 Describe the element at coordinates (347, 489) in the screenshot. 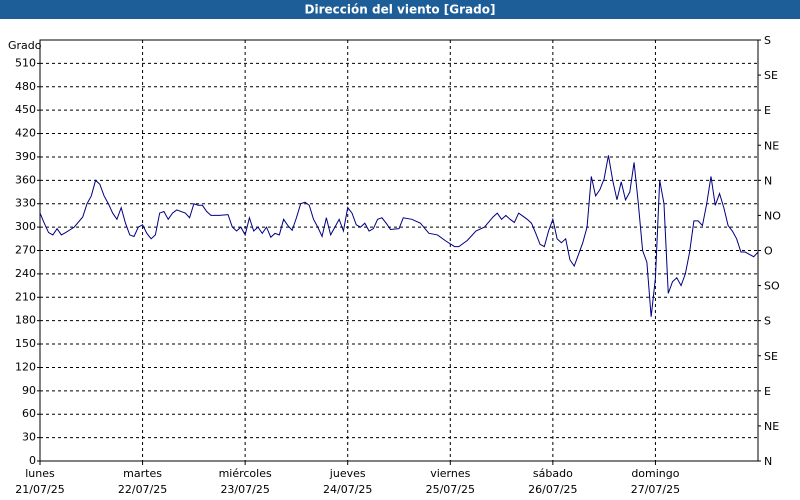

I see `x-tick-date: 24/07/25` at that location.